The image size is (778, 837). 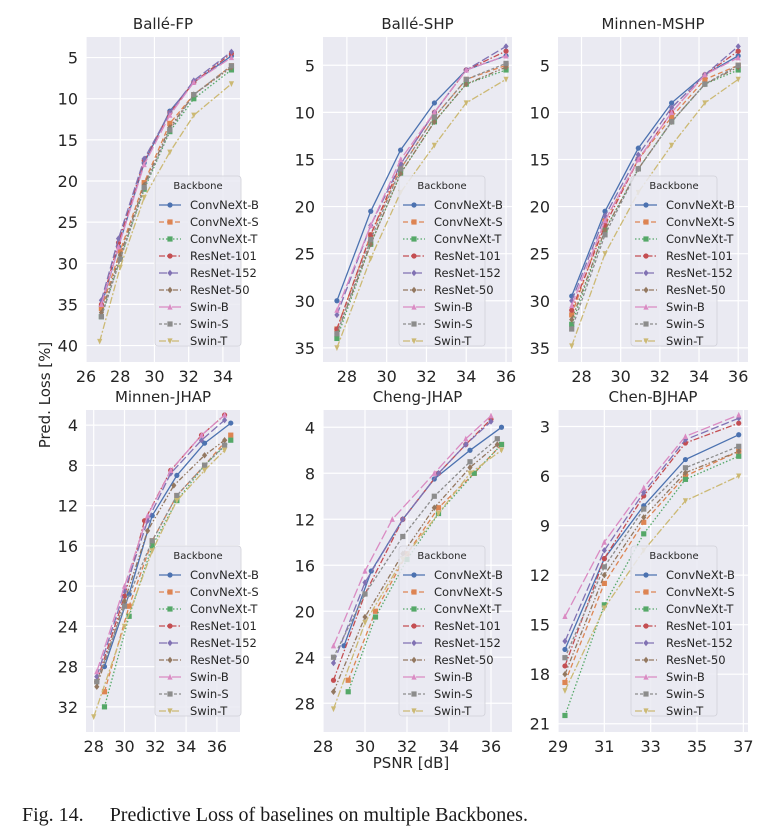 I want to click on y-tick-label: 25, so click(x=68, y=222).